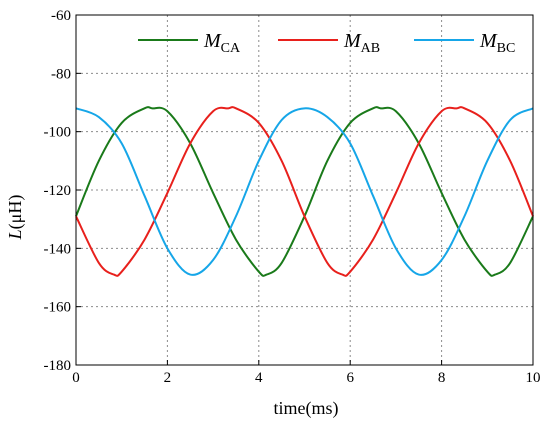 The height and width of the screenshot is (425, 550). I want to click on y-tick-label: -100, so click(58, 133).